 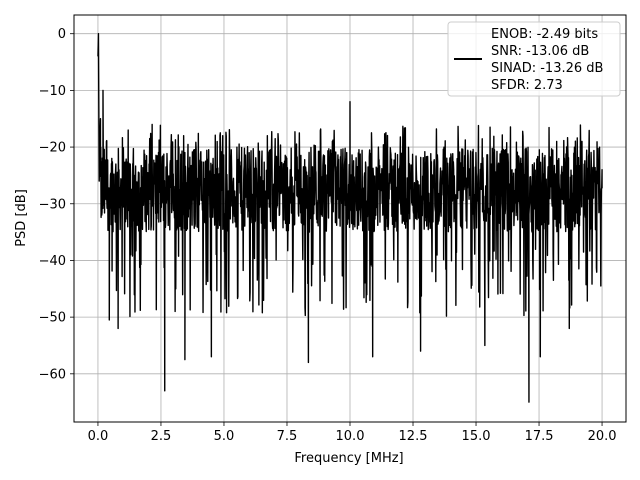 What do you see at coordinates (348, 458) in the screenshot?
I see `x-axis-label: Frequency [MHz]` at bounding box center [348, 458].